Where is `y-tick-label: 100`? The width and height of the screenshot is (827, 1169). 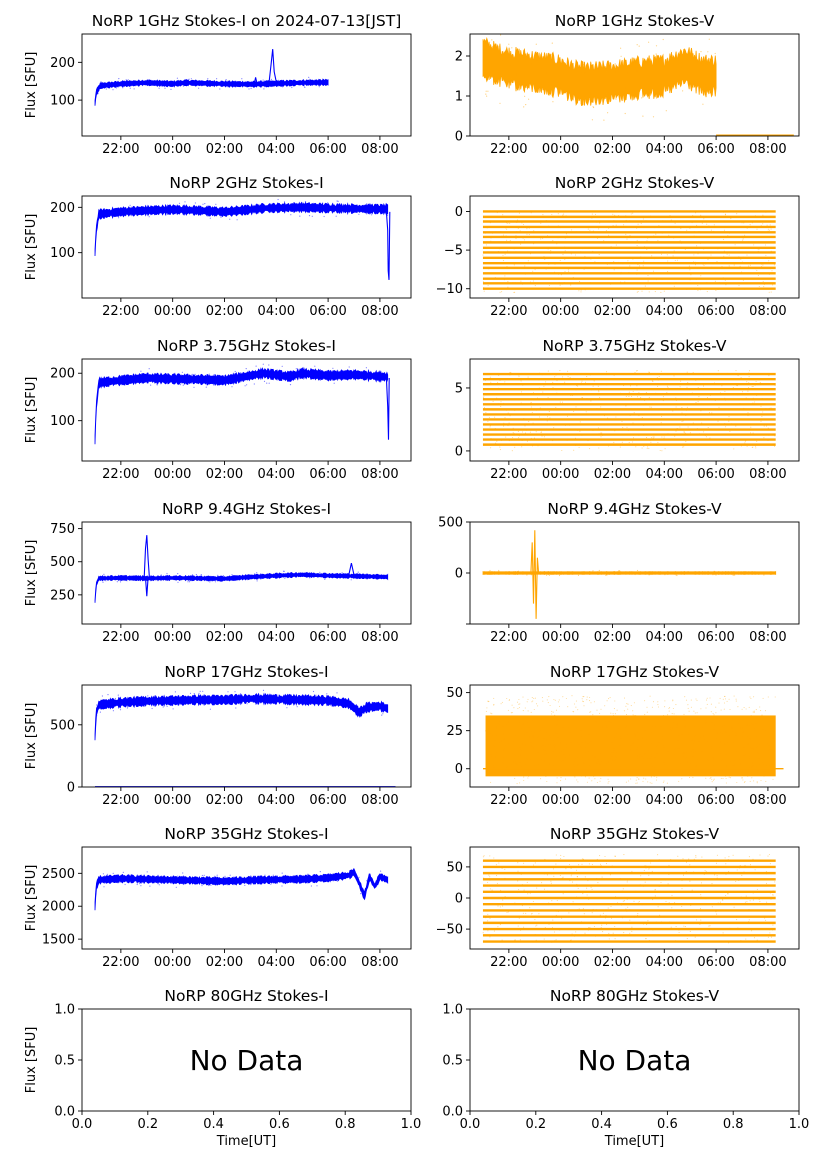
y-tick-label: 100 is located at coordinates (62, 421).